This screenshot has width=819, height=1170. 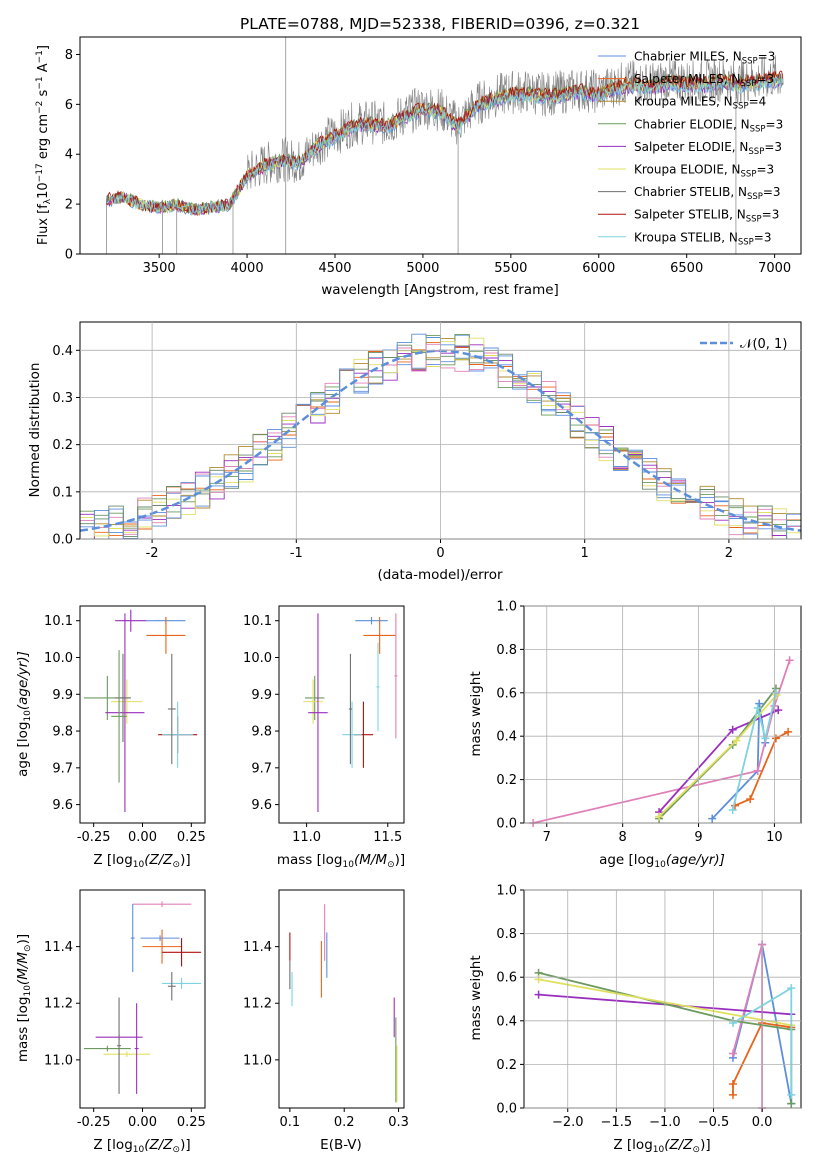 What do you see at coordinates (62, 695) in the screenshot?
I see `y-tick-label: 9.9` at bounding box center [62, 695].